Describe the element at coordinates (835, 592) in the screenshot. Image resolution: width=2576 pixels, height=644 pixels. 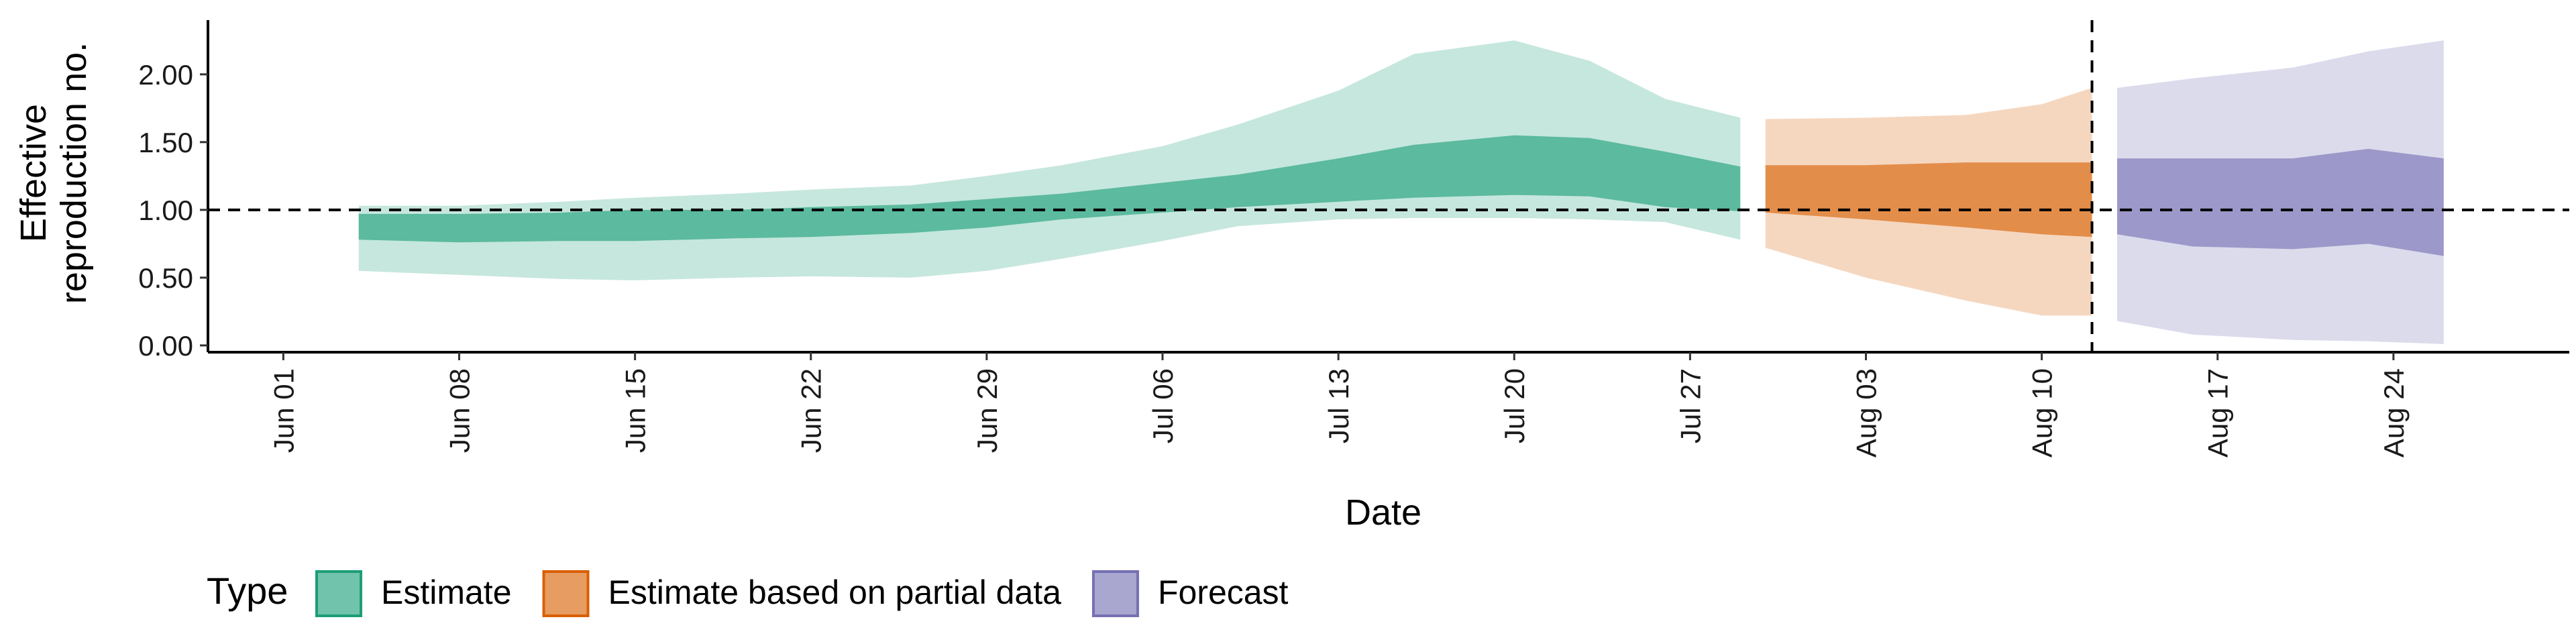
I see `legend-label: Estimate based on partial data` at that location.